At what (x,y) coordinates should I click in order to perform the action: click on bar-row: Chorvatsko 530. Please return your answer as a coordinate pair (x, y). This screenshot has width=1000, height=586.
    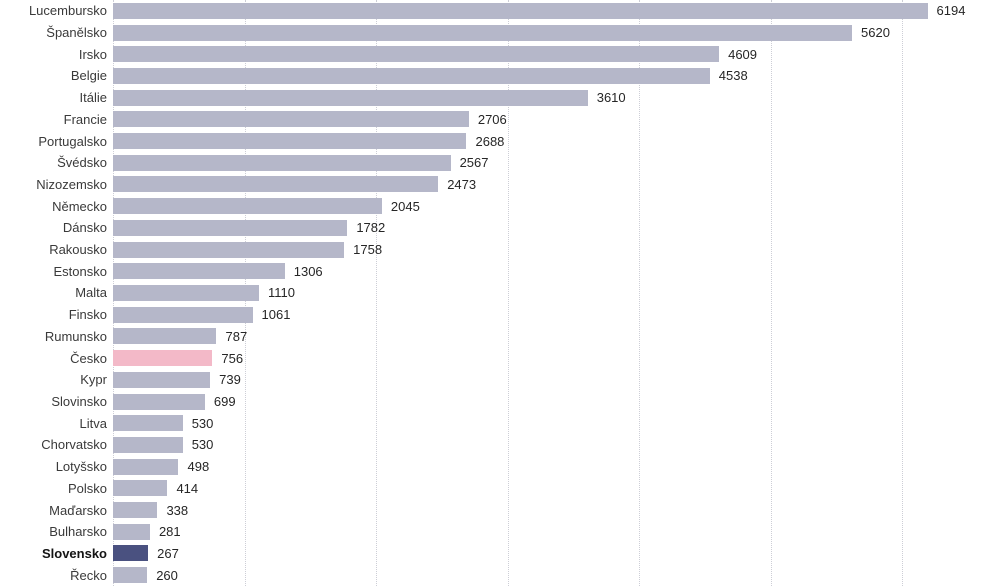
    Looking at the image, I should click on (500, 445).